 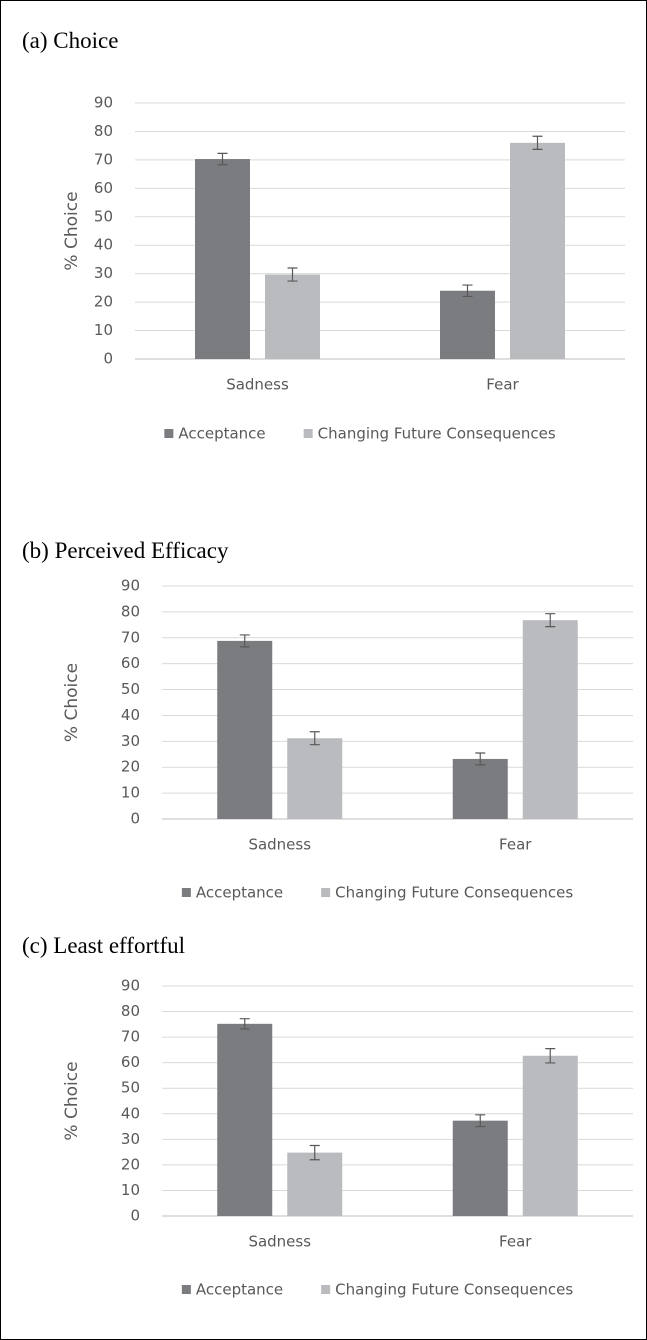 What do you see at coordinates (70, 40) in the screenshot?
I see `chart-title: (a) Choice` at bounding box center [70, 40].